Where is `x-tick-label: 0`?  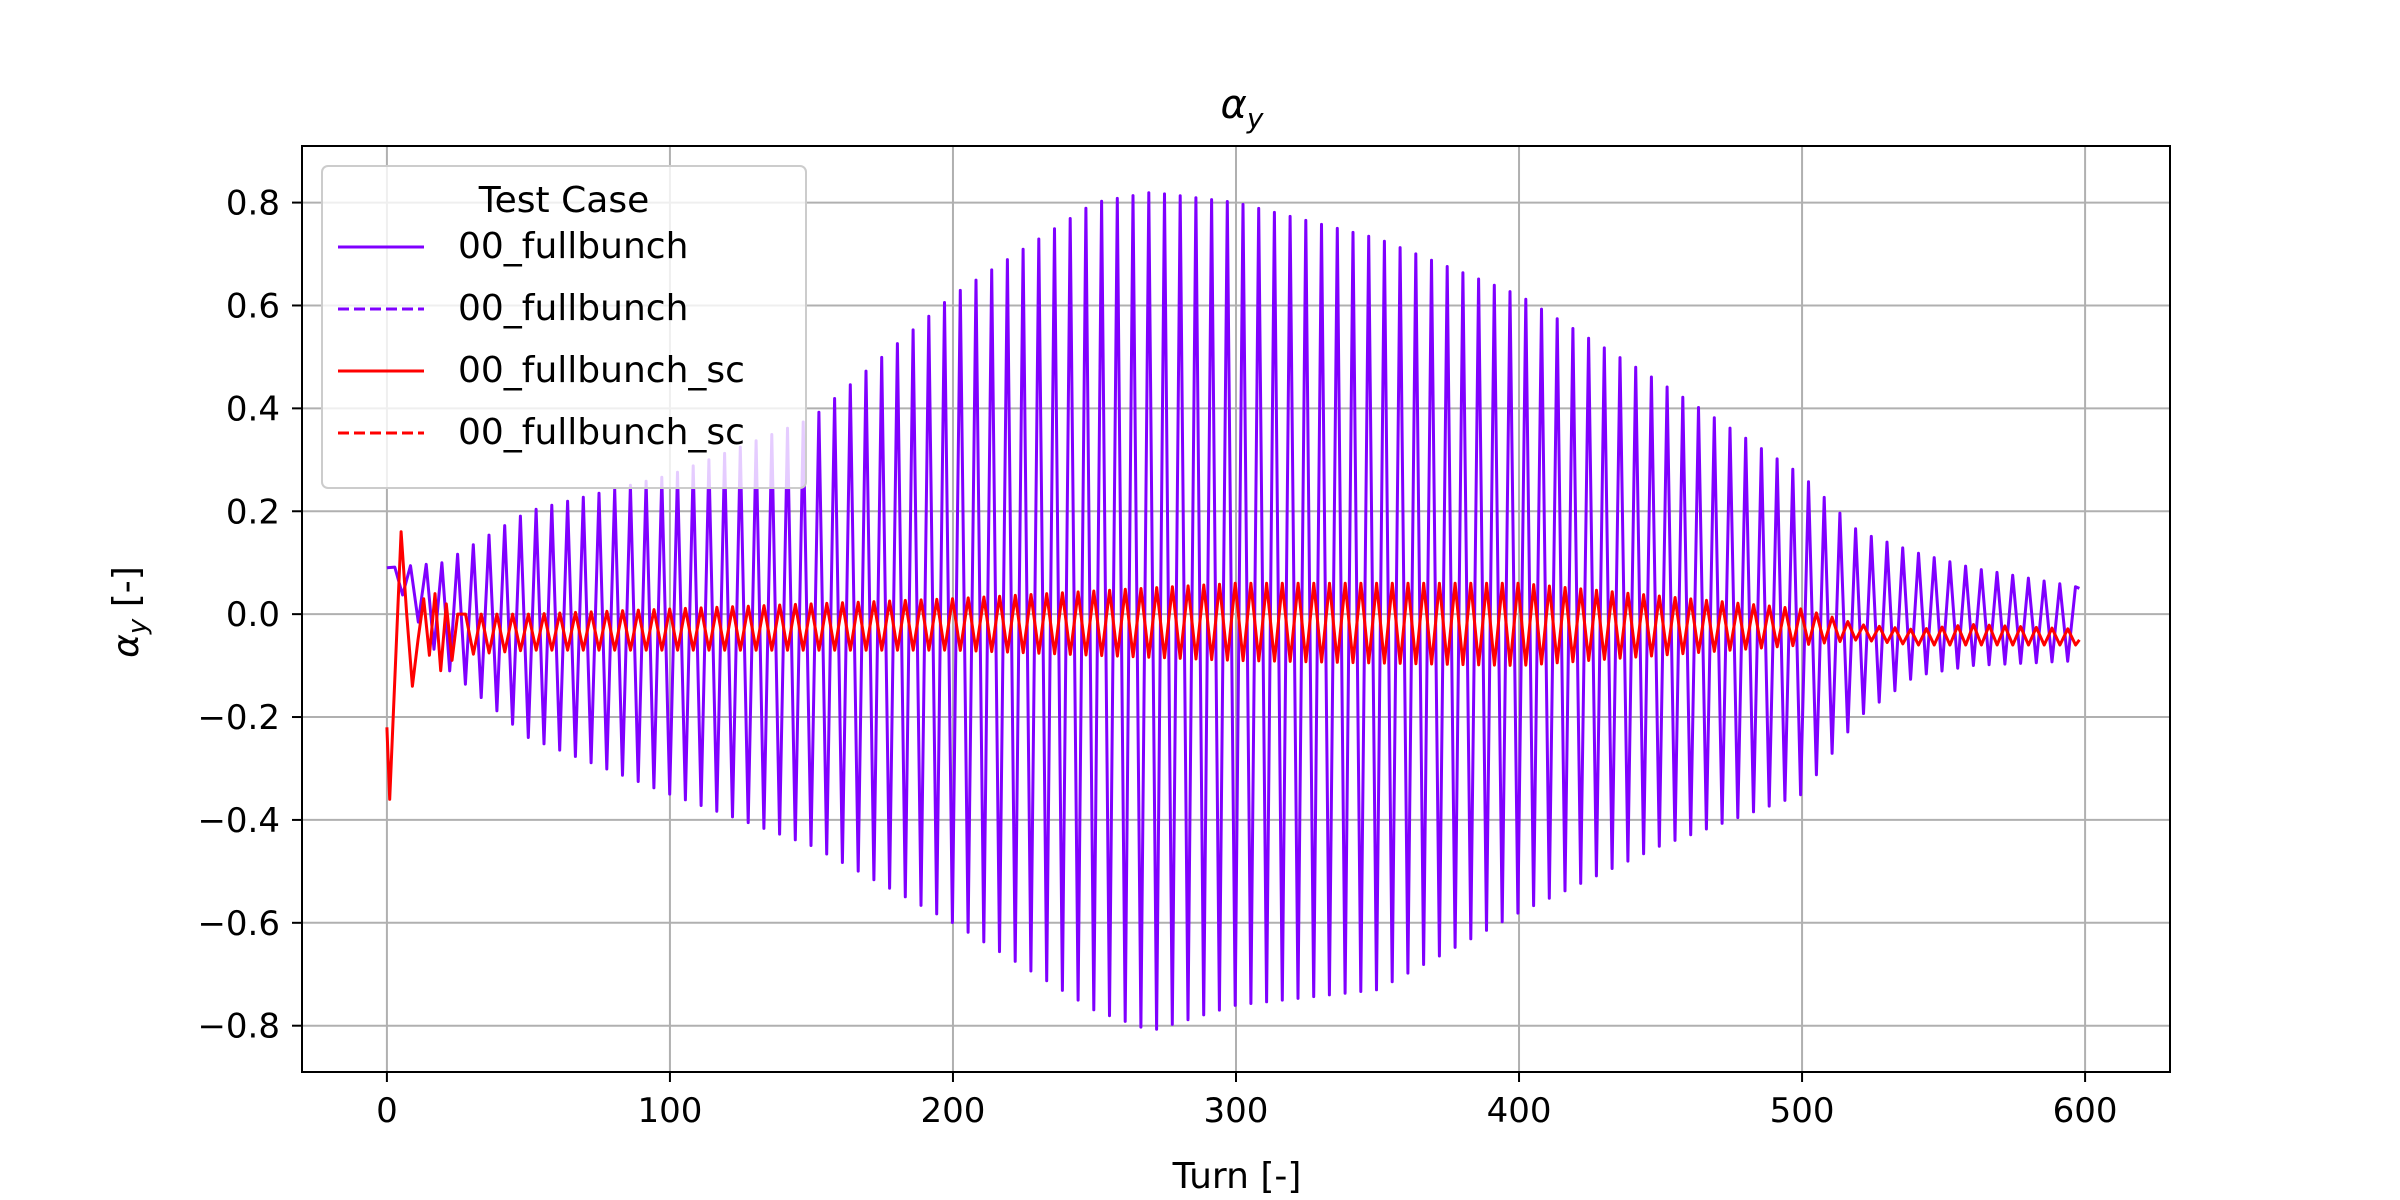
x-tick-label: 0 is located at coordinates (387, 1111).